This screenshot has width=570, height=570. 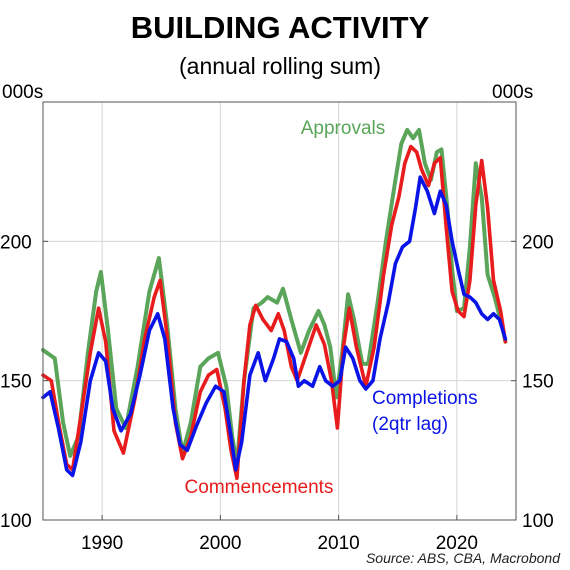 What do you see at coordinates (16, 242) in the screenshot?
I see `y-tick-label-left: 200` at bounding box center [16, 242].